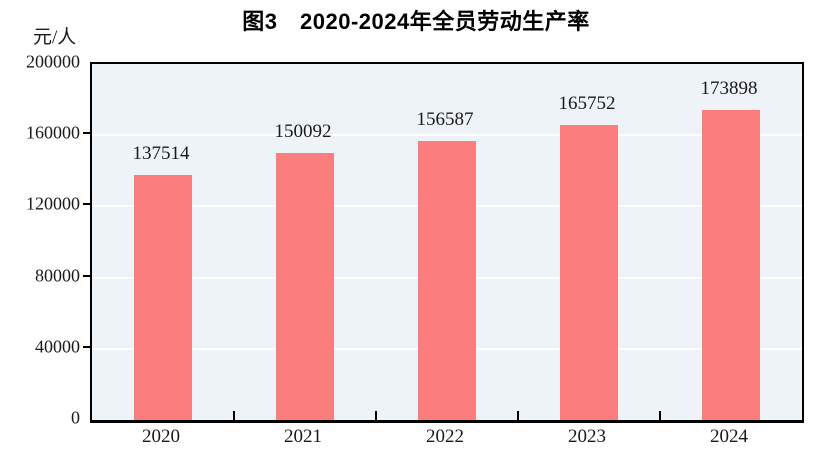 This screenshot has width=832, height=462. What do you see at coordinates (161, 436) in the screenshot?
I see `x-axis-tick-label: 2020` at bounding box center [161, 436].